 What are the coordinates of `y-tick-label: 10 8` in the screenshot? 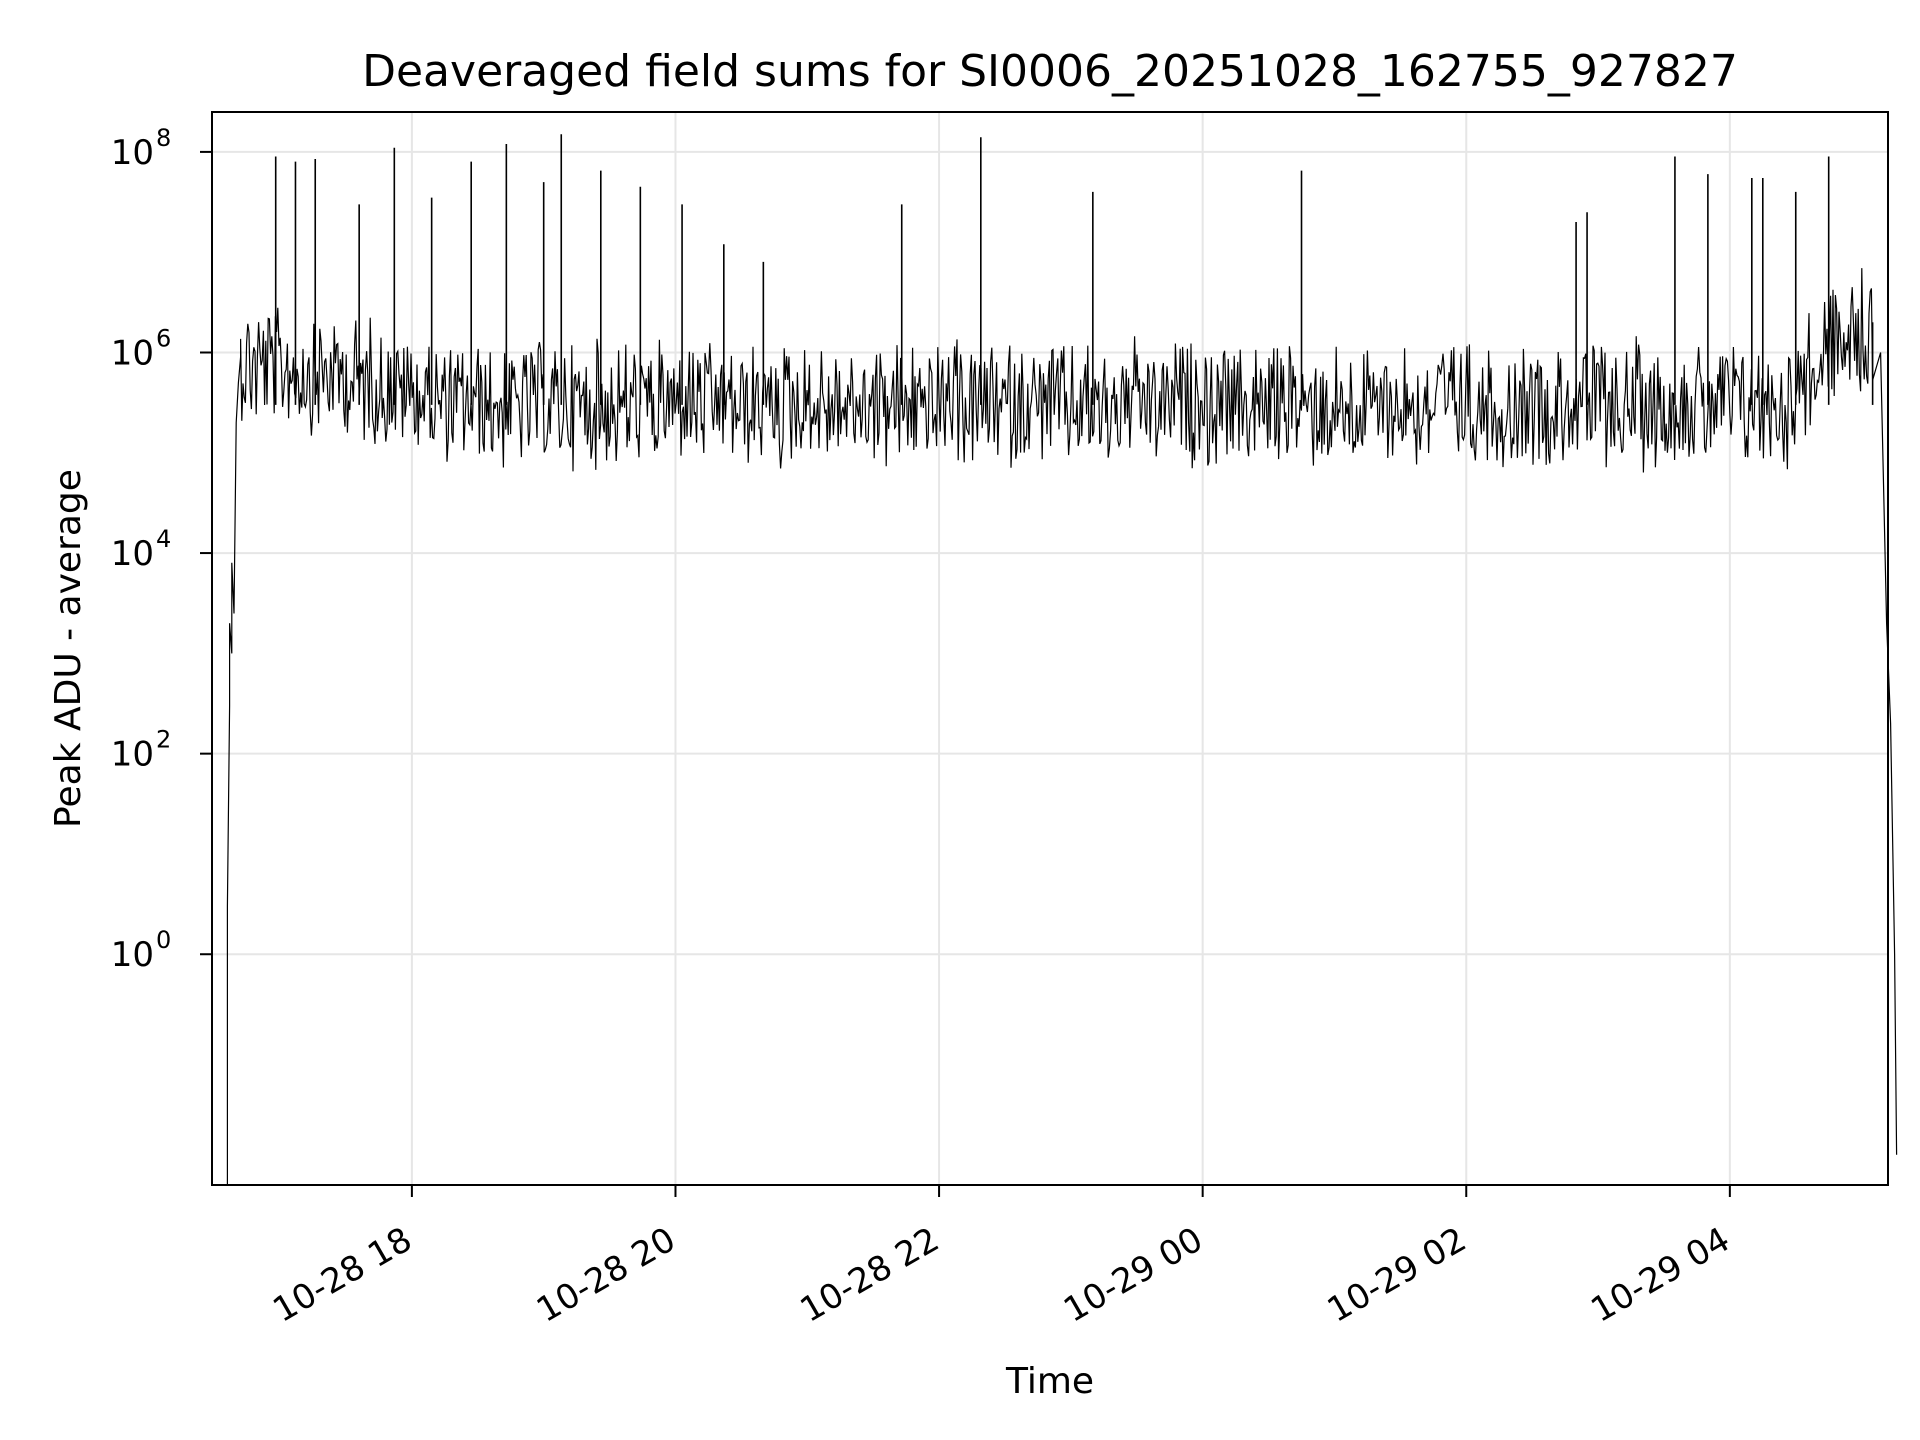 It's located at (141, 148).